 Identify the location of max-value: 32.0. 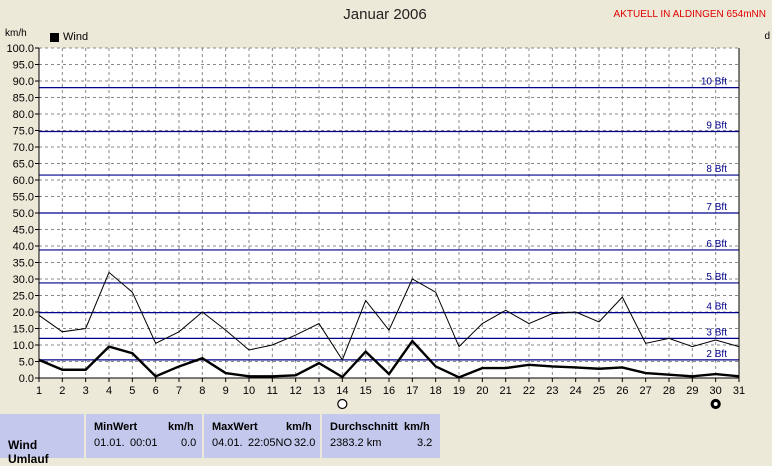
(305, 443).